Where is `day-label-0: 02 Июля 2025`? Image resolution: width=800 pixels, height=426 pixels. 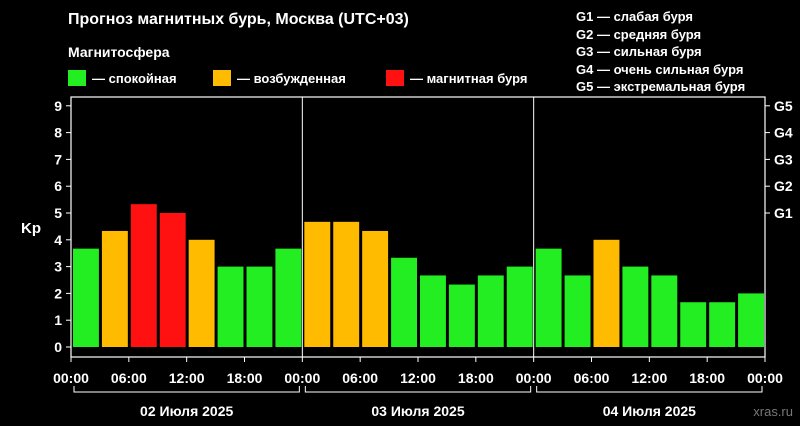
day-label-0: 02 Июля 2025 is located at coordinates (186, 411).